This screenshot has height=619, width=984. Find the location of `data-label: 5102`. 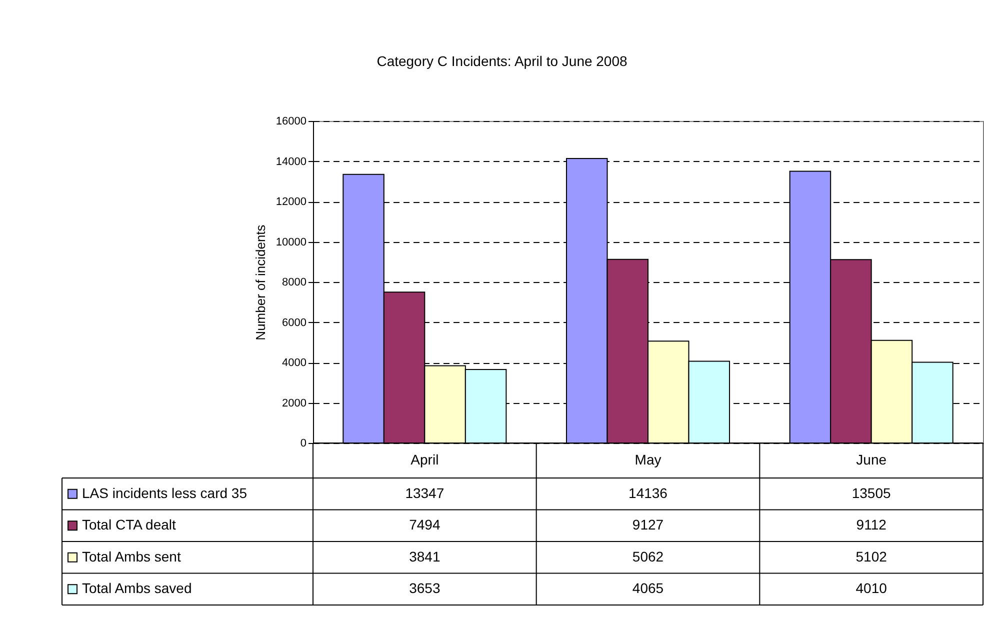

data-label: 5102 is located at coordinates (872, 556).